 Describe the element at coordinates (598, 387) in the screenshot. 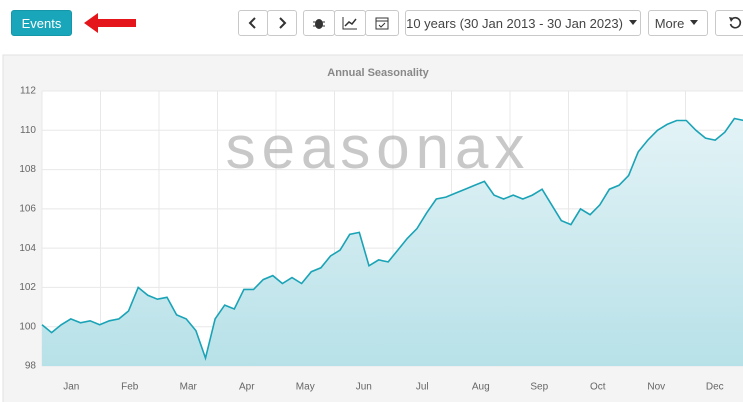

I see `x-tick-label: Oct` at that location.